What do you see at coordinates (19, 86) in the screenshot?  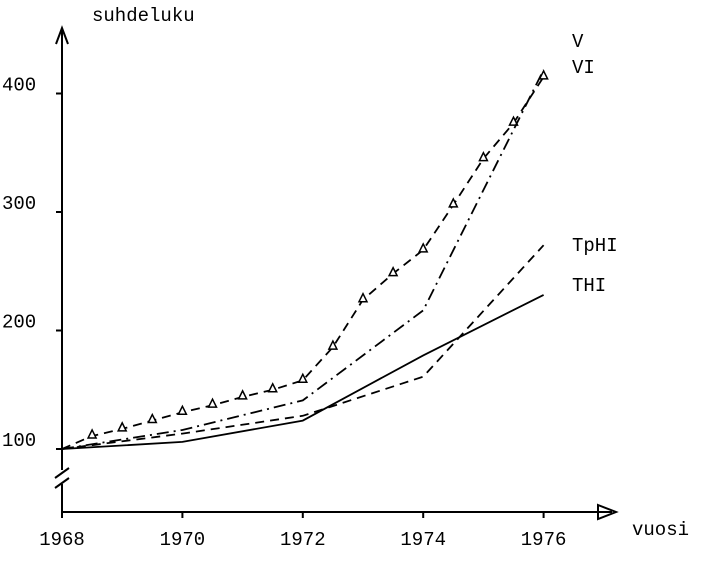 I see `y-tick-label: 400` at bounding box center [19, 86].